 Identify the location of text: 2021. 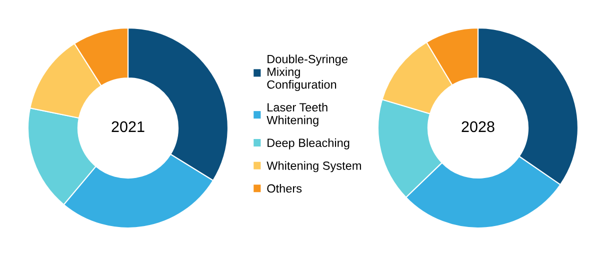
(128, 126).